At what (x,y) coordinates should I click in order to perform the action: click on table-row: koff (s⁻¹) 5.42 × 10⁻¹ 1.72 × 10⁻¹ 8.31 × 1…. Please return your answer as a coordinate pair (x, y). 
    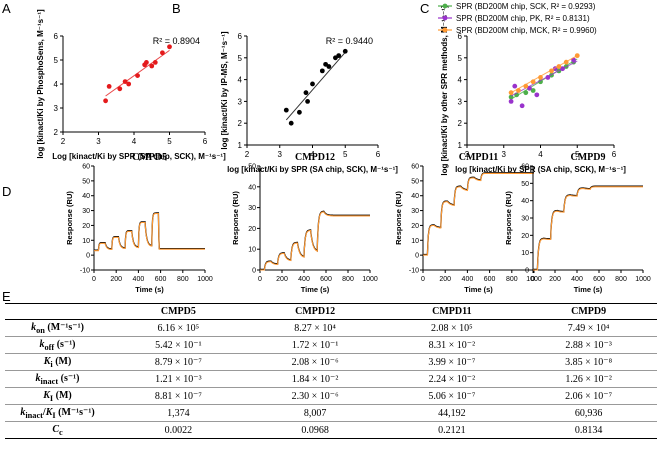
    Looking at the image, I should click on (331, 345).